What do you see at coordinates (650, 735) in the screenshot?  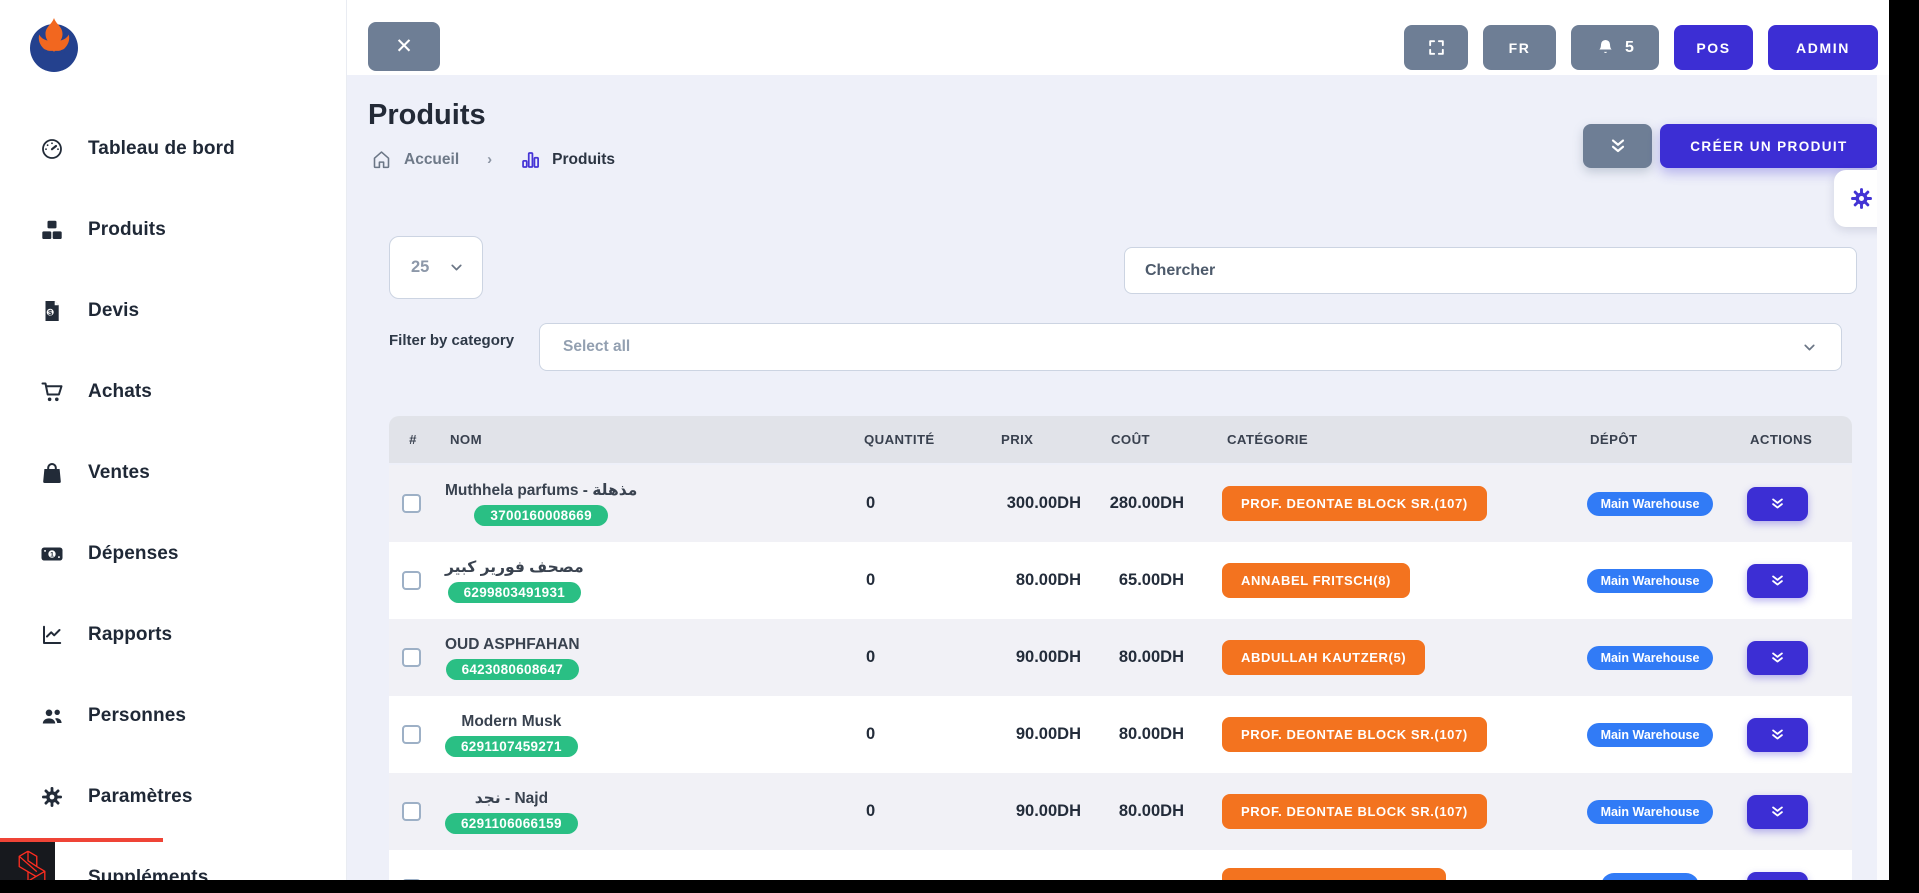 I see `cell-name: Modern Musk 6291107459271` at bounding box center [650, 735].